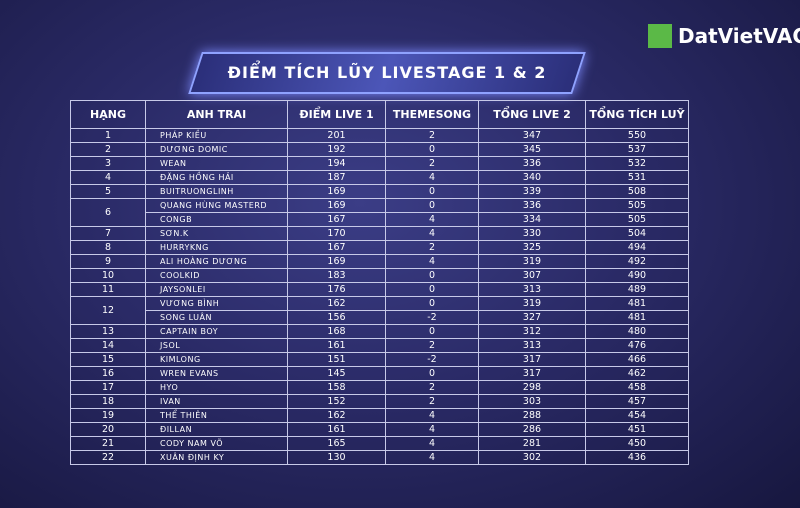 The width and height of the screenshot is (800, 508). What do you see at coordinates (532, 415) in the screenshot?
I see `score-cell: 288` at bounding box center [532, 415].